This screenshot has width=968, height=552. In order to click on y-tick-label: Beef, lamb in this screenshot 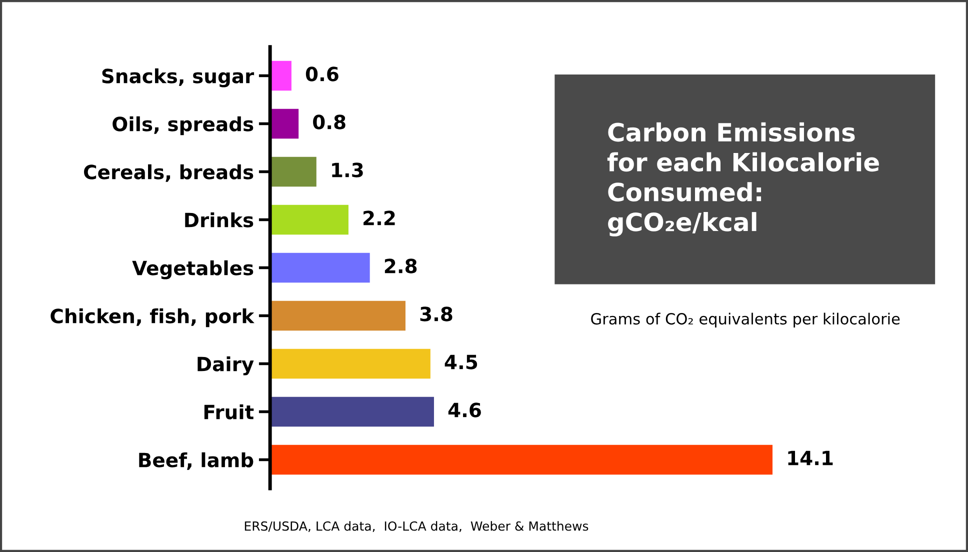, I will do `click(196, 461)`.